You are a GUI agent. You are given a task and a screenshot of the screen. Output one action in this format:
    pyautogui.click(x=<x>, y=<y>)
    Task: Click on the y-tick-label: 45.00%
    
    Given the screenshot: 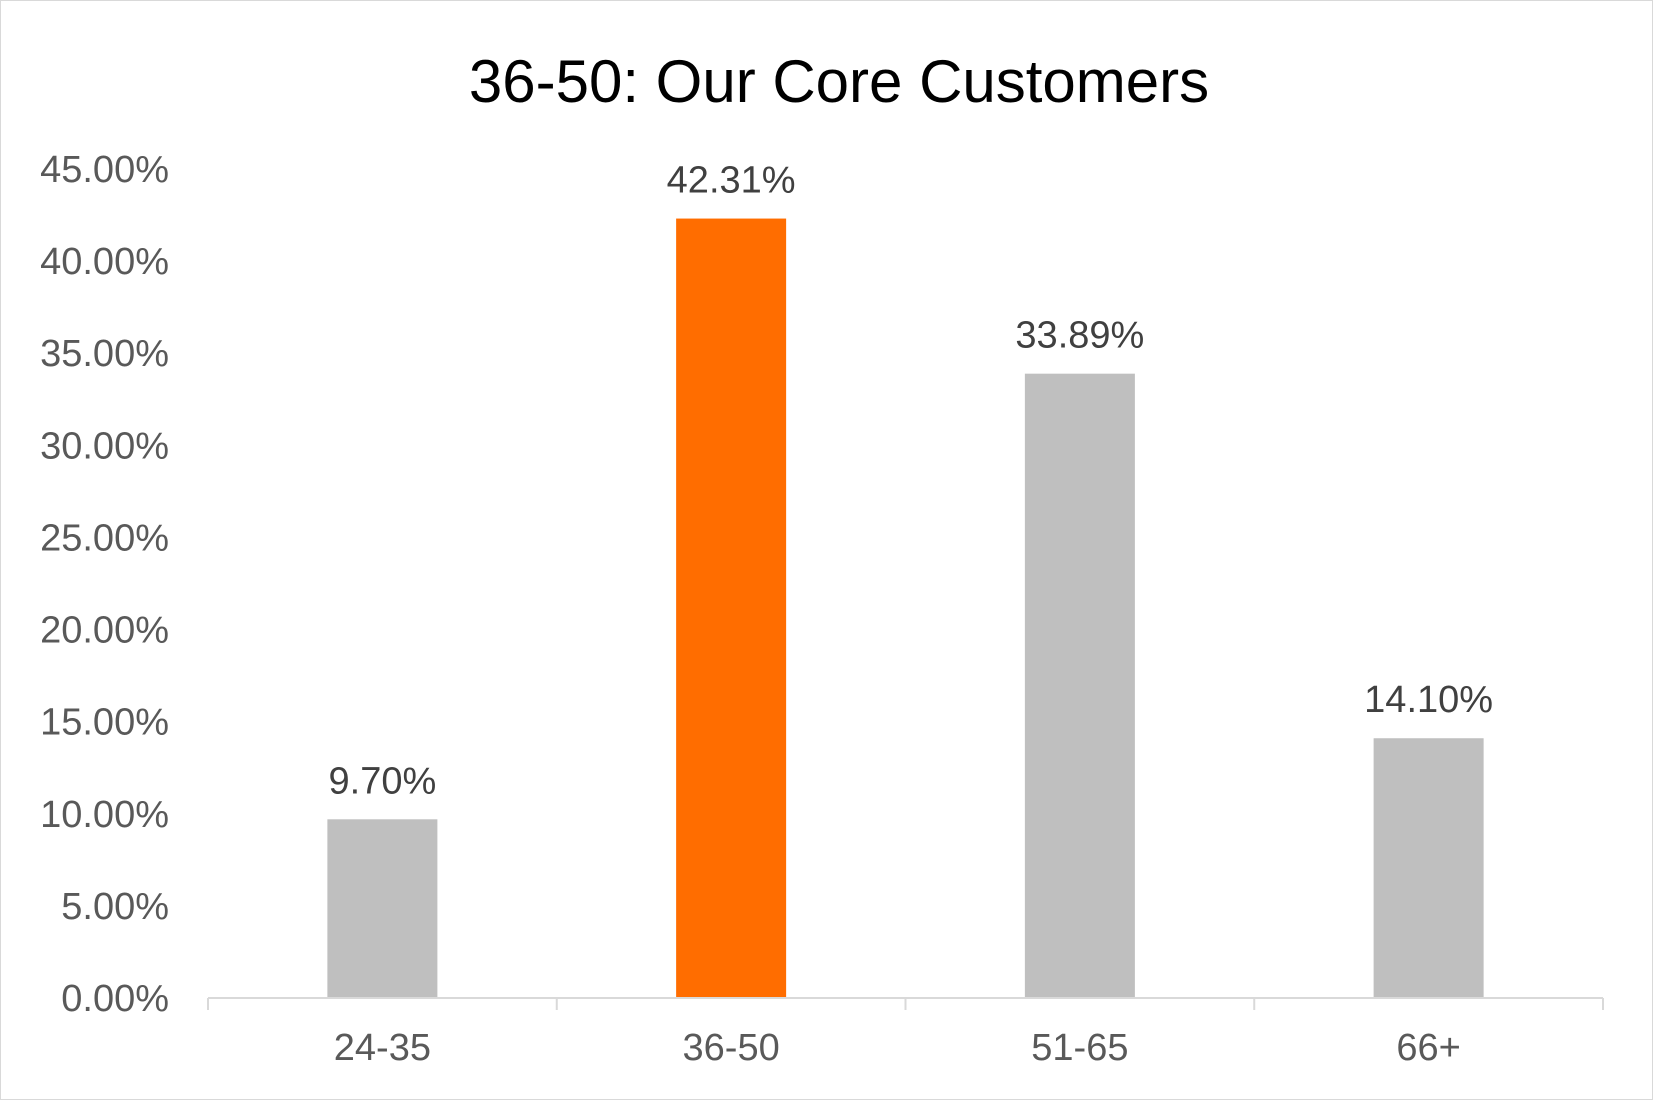 What is the action you would take?
    pyautogui.click(x=104, y=170)
    